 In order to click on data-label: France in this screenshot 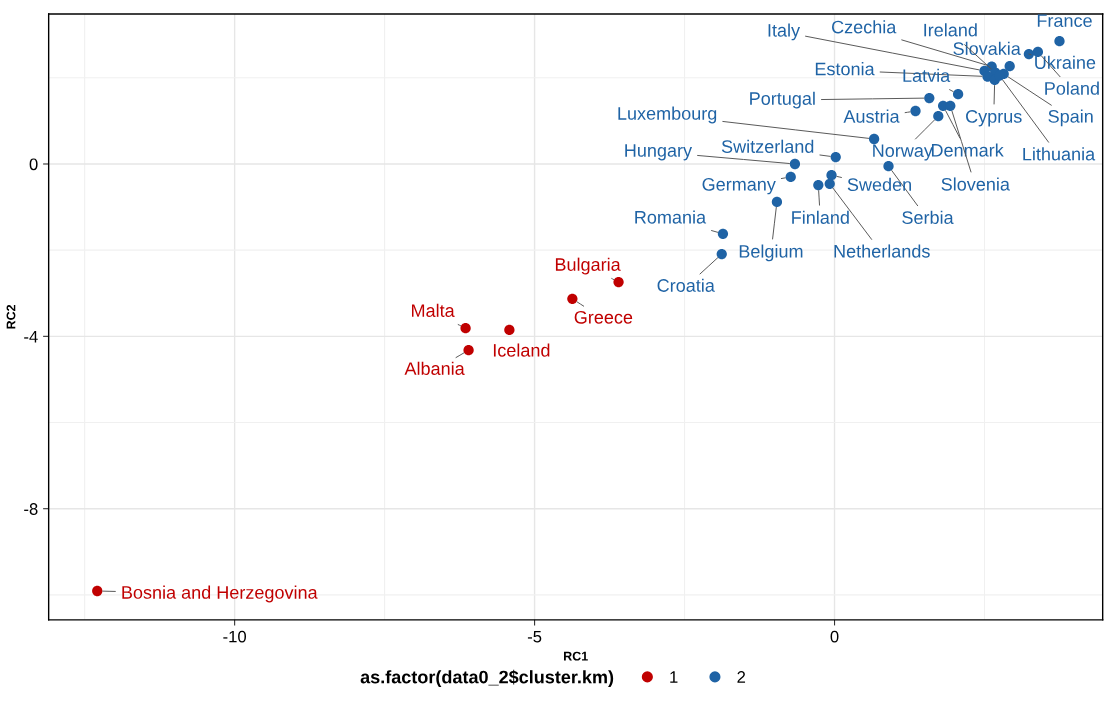, I will do `click(1064, 21)`.